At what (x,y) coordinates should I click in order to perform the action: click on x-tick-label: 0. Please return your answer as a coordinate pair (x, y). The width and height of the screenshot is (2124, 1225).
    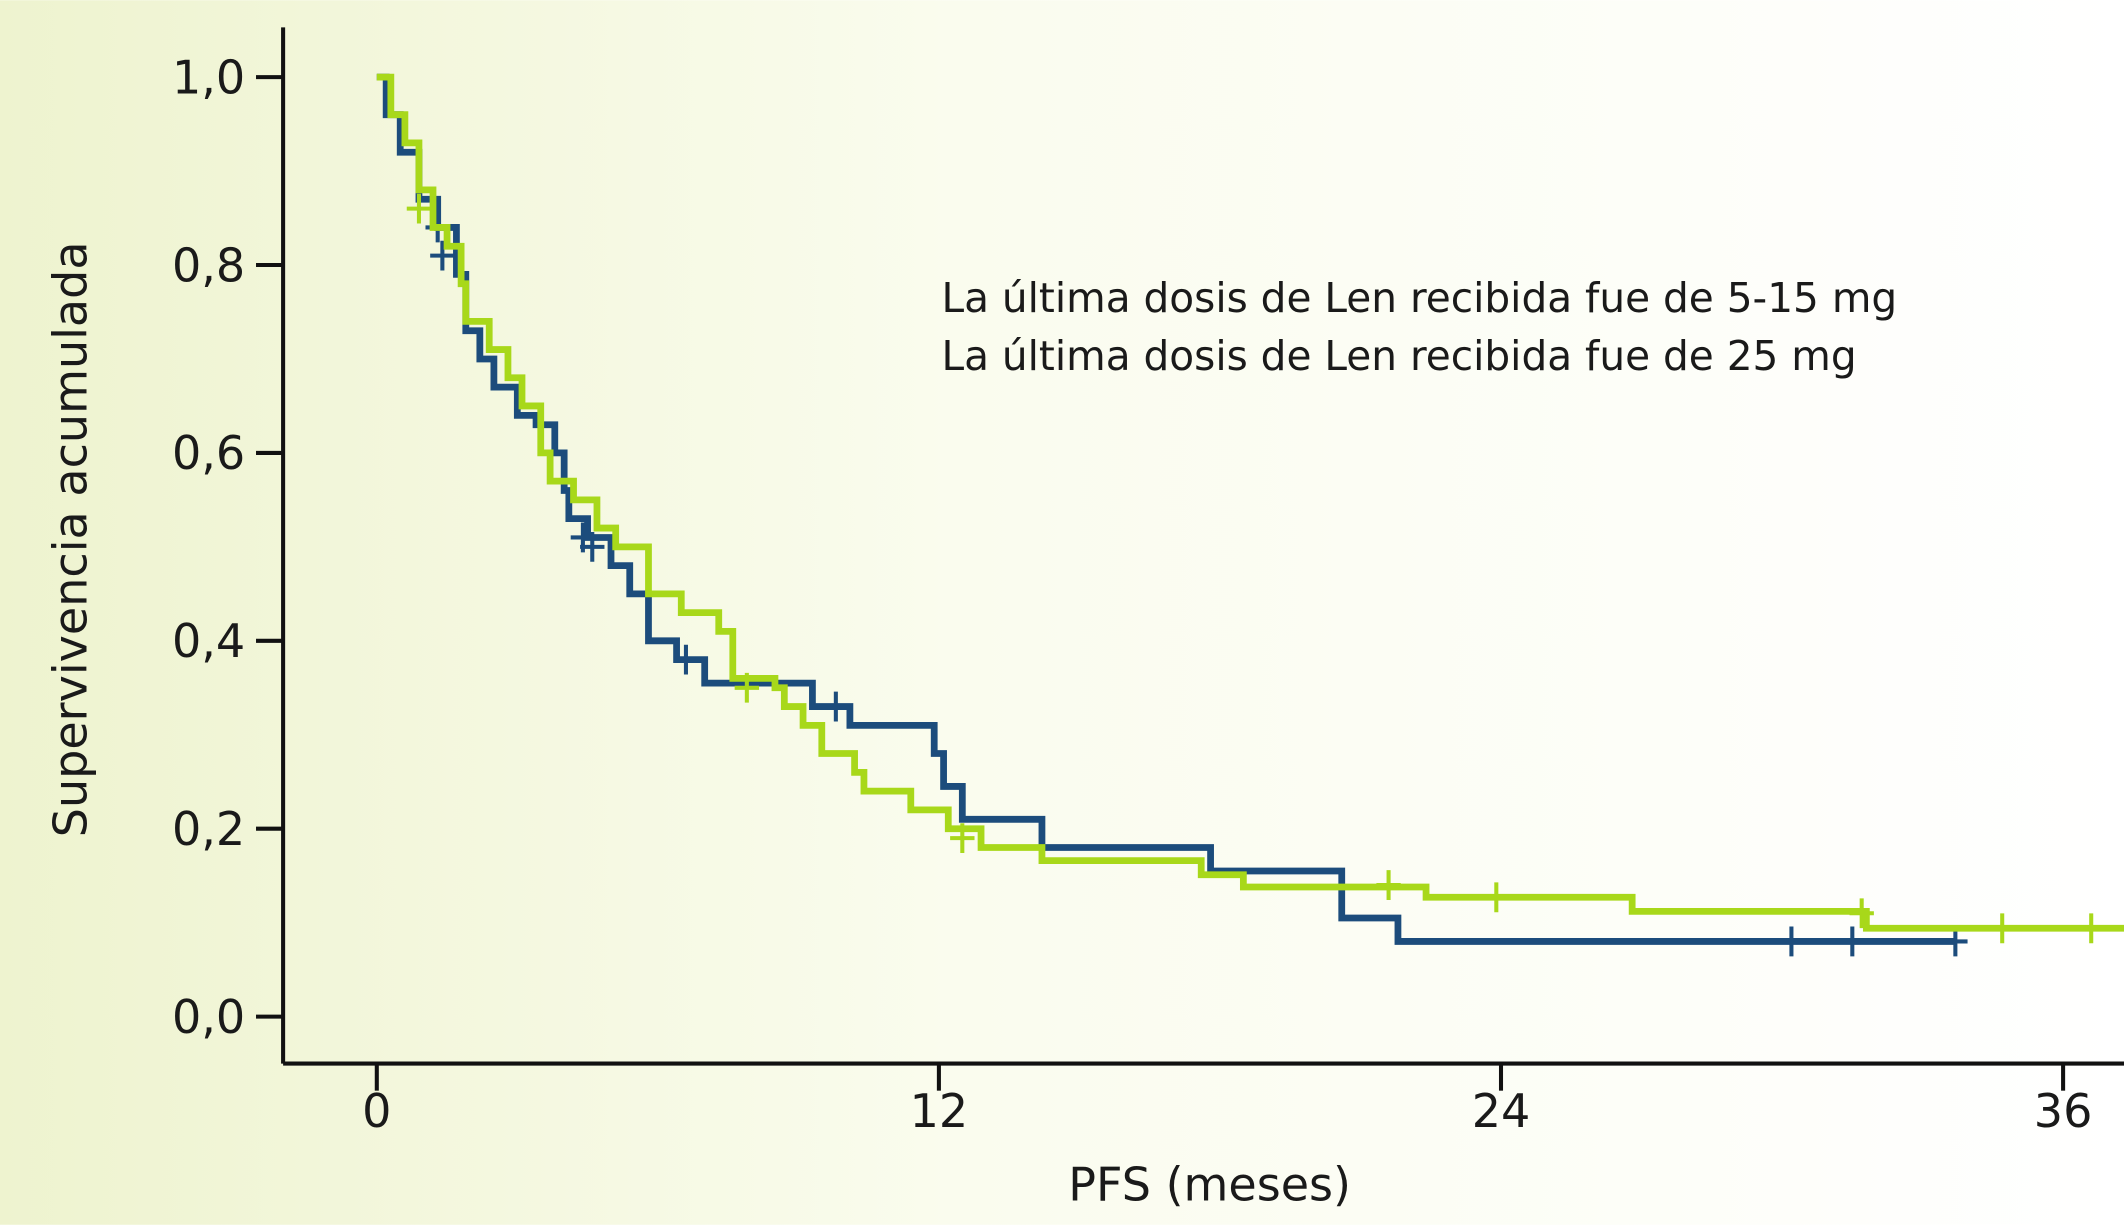
    Looking at the image, I should click on (376, 1111).